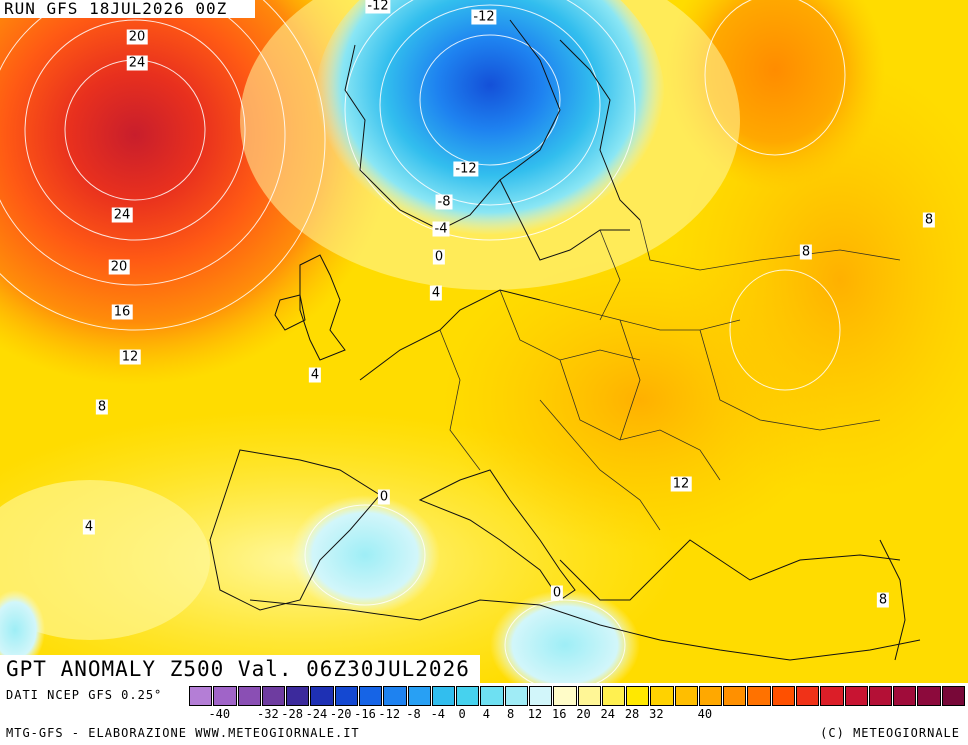 The height and width of the screenshot is (745, 968). I want to click on field-atlantic-weak, so click(105, 560).